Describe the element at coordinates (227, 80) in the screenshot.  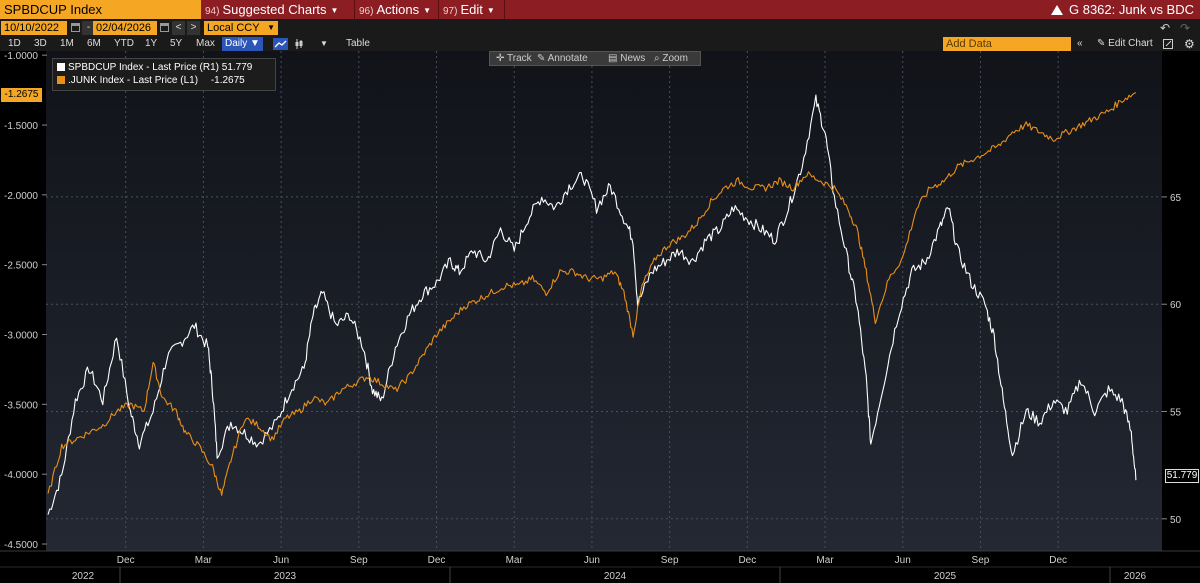
I see `legend-value: -1.2675` at that location.